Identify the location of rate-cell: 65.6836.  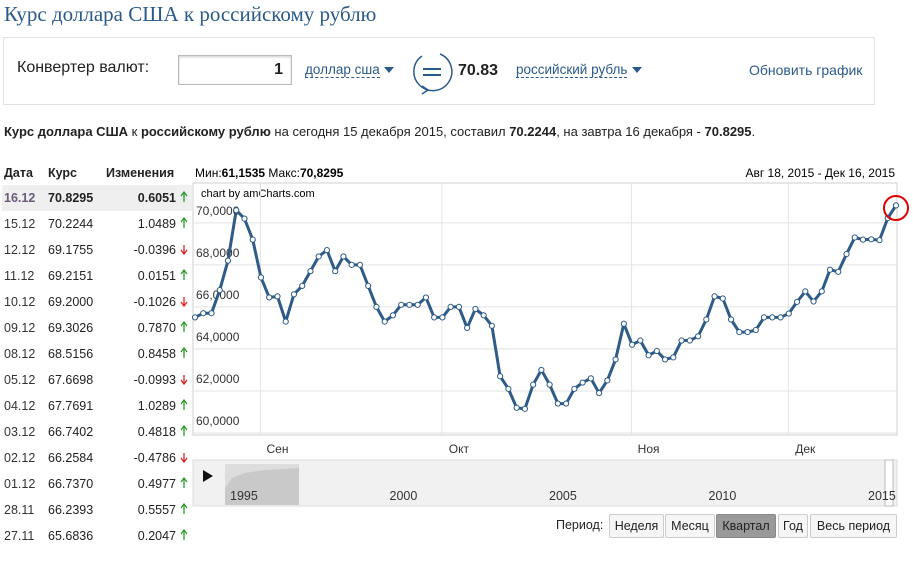
(71, 536).